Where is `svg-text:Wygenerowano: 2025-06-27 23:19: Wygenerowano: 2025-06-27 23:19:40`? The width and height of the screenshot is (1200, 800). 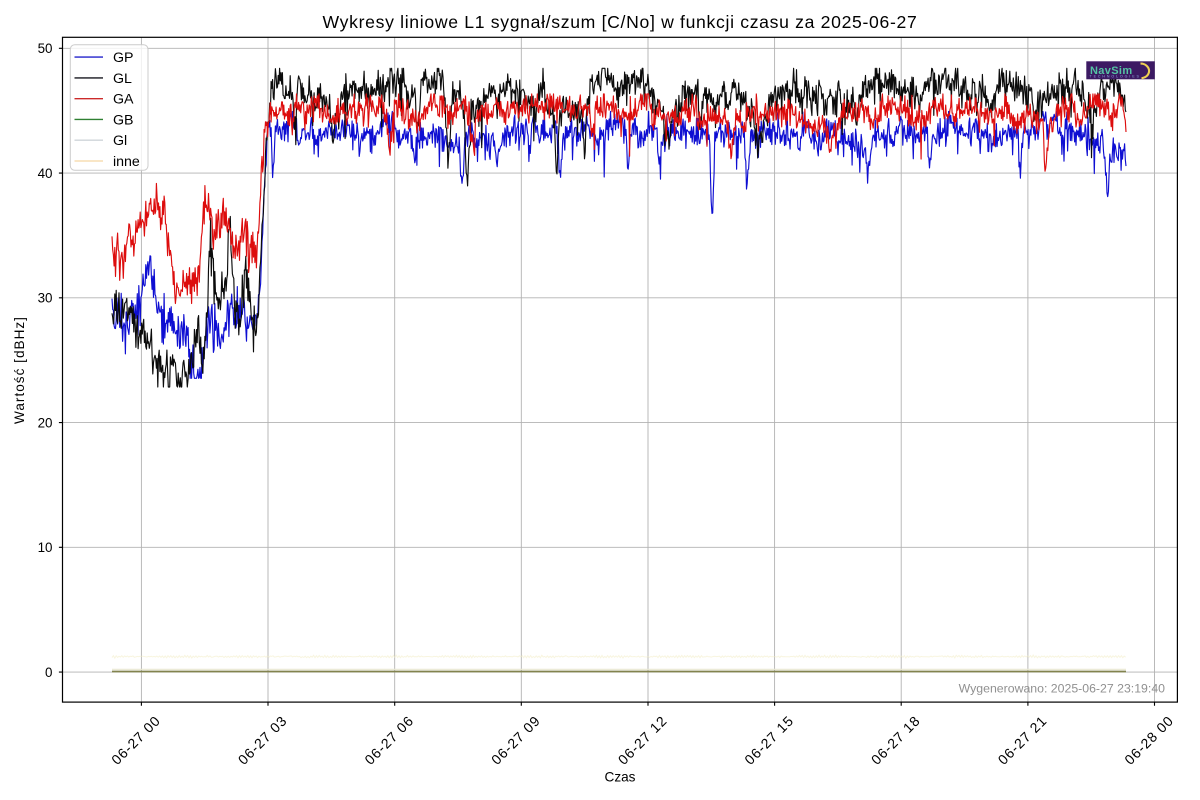
svg-text:Wygenerowano: 2025-06-27 23:19: Wygenerowano: 2025-06-27 23:19:40 is located at coordinates (1062, 689).